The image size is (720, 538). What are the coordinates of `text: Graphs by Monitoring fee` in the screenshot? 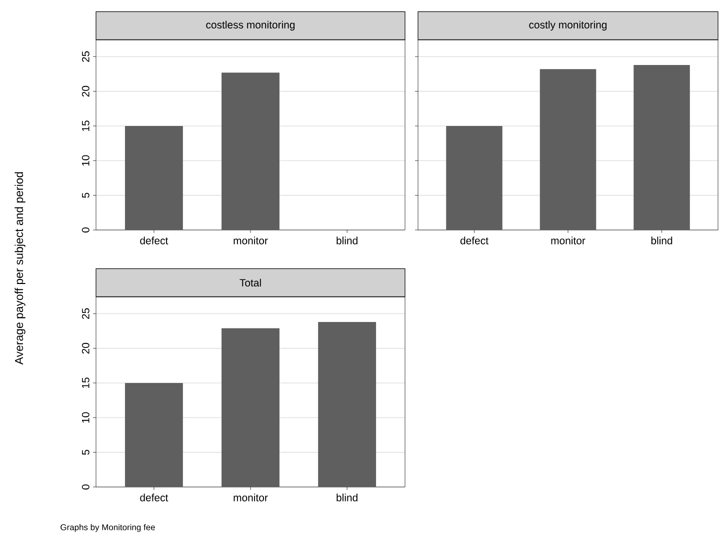 It's located at (107, 528).